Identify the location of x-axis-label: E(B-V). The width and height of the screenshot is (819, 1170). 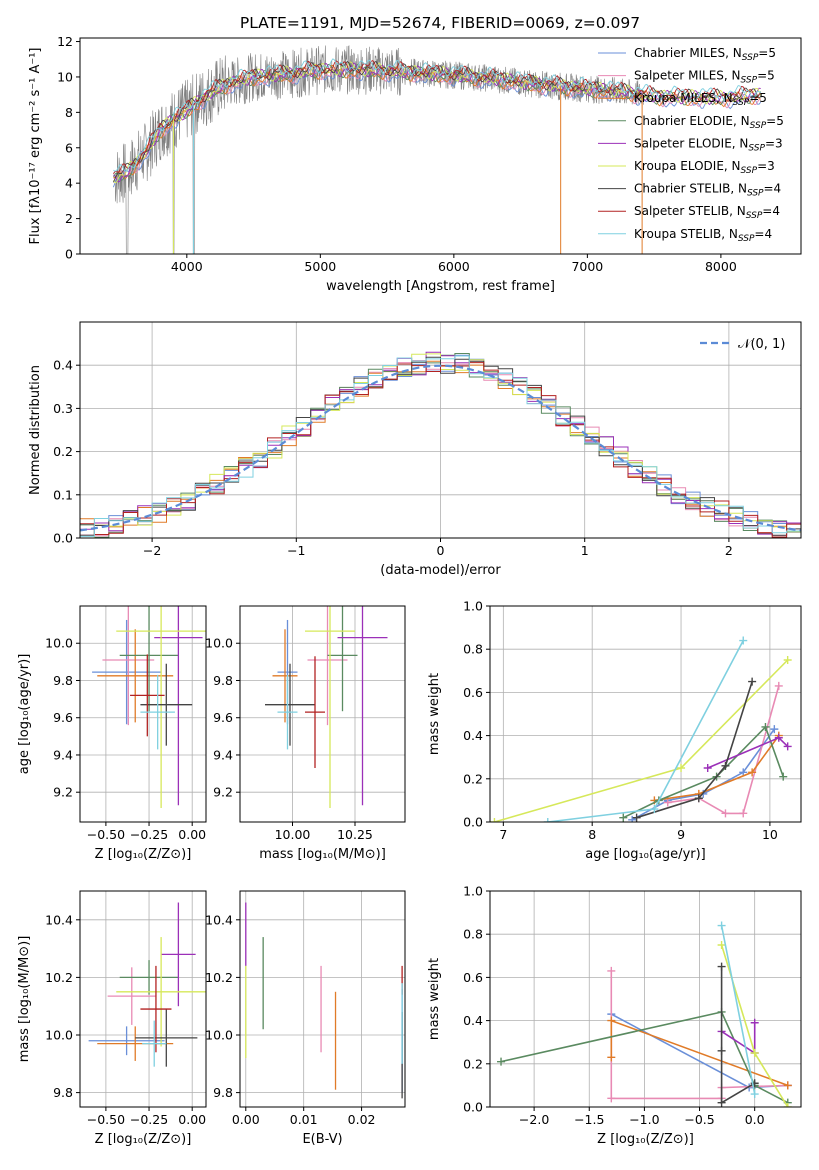
(322, 1139).